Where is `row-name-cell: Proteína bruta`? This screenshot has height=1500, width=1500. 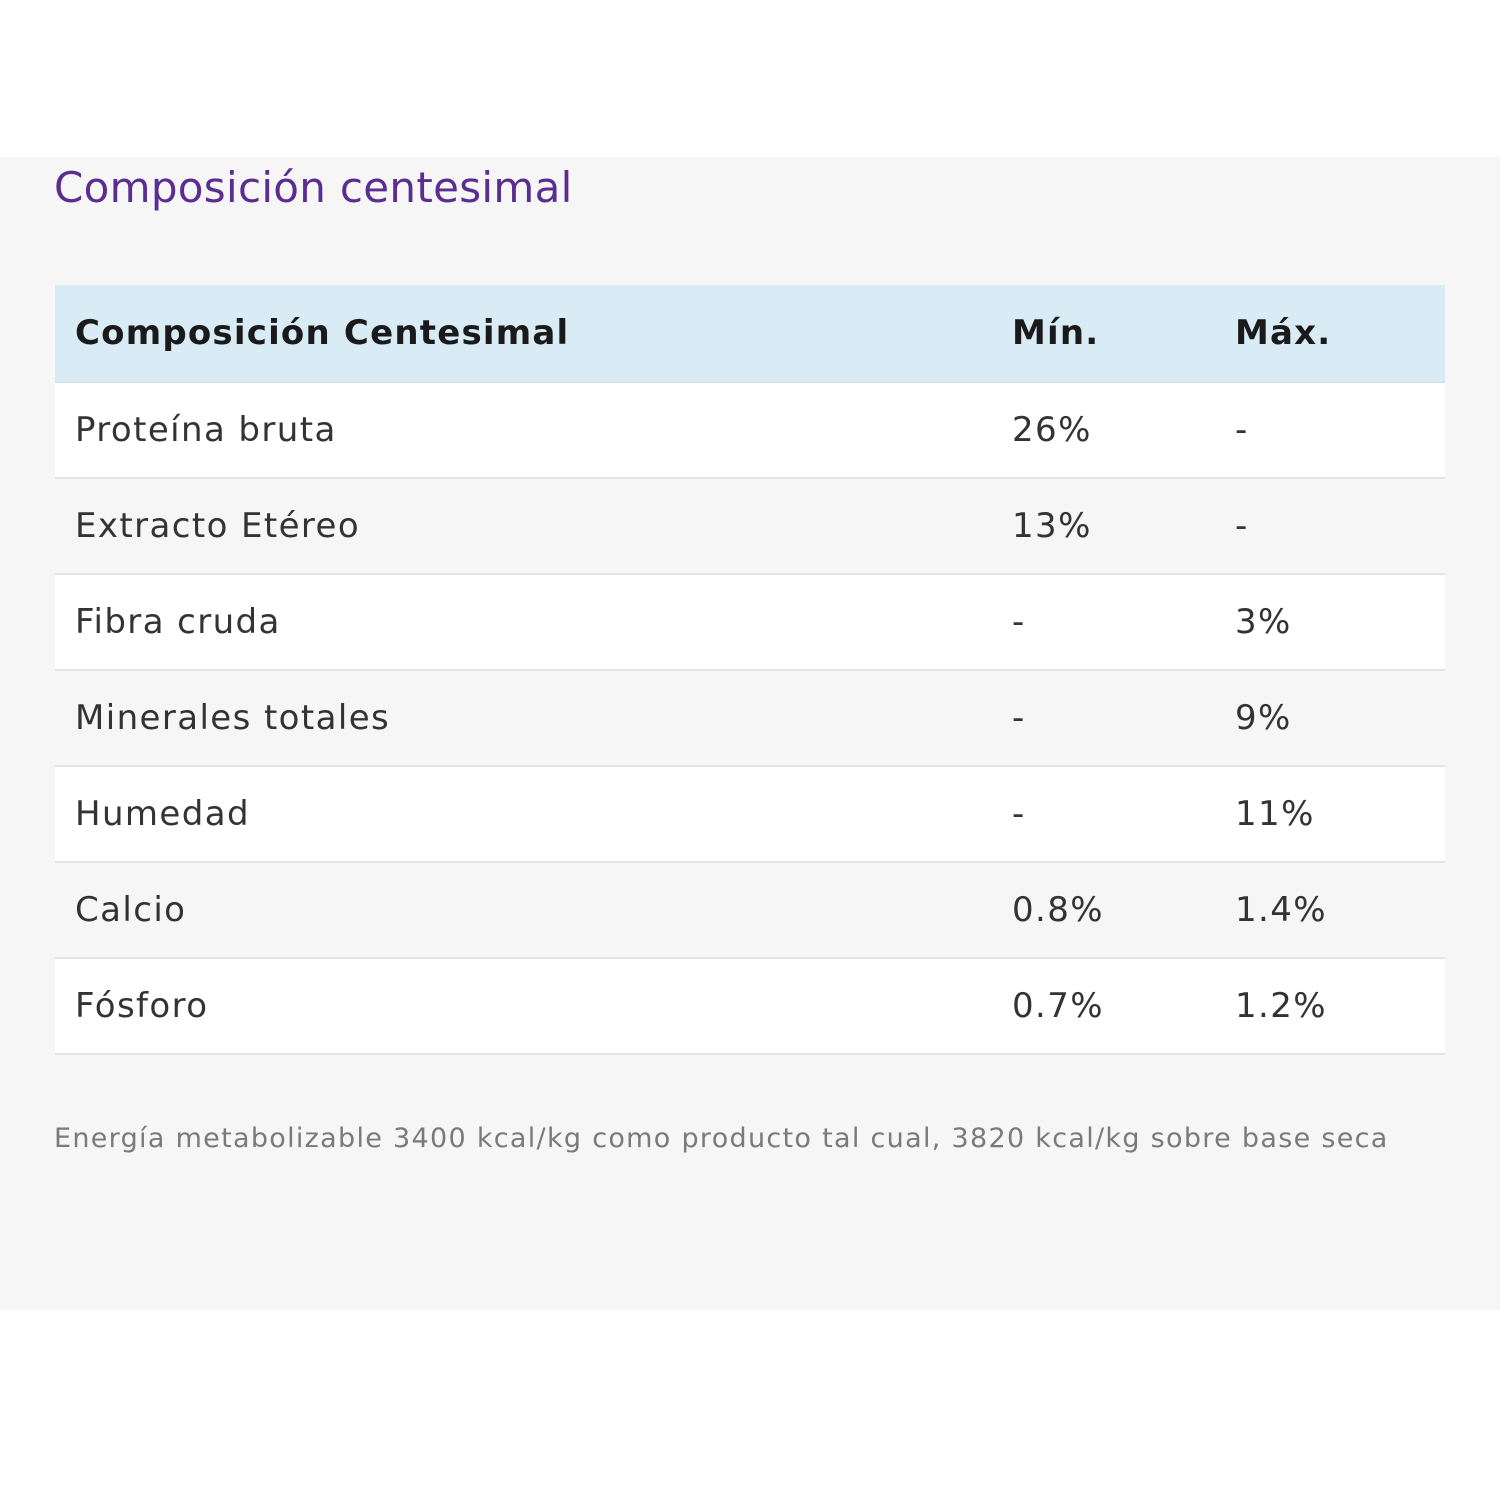
row-name-cell: Proteína bruta is located at coordinates (206, 430).